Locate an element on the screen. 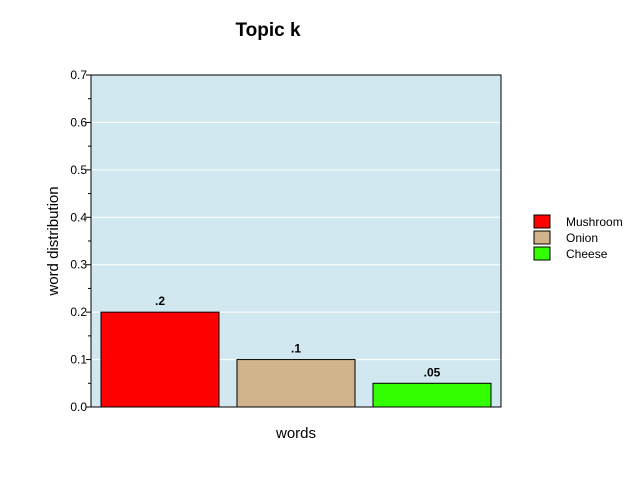  legend: Mushroom Onion Cheese is located at coordinates (578, 237).